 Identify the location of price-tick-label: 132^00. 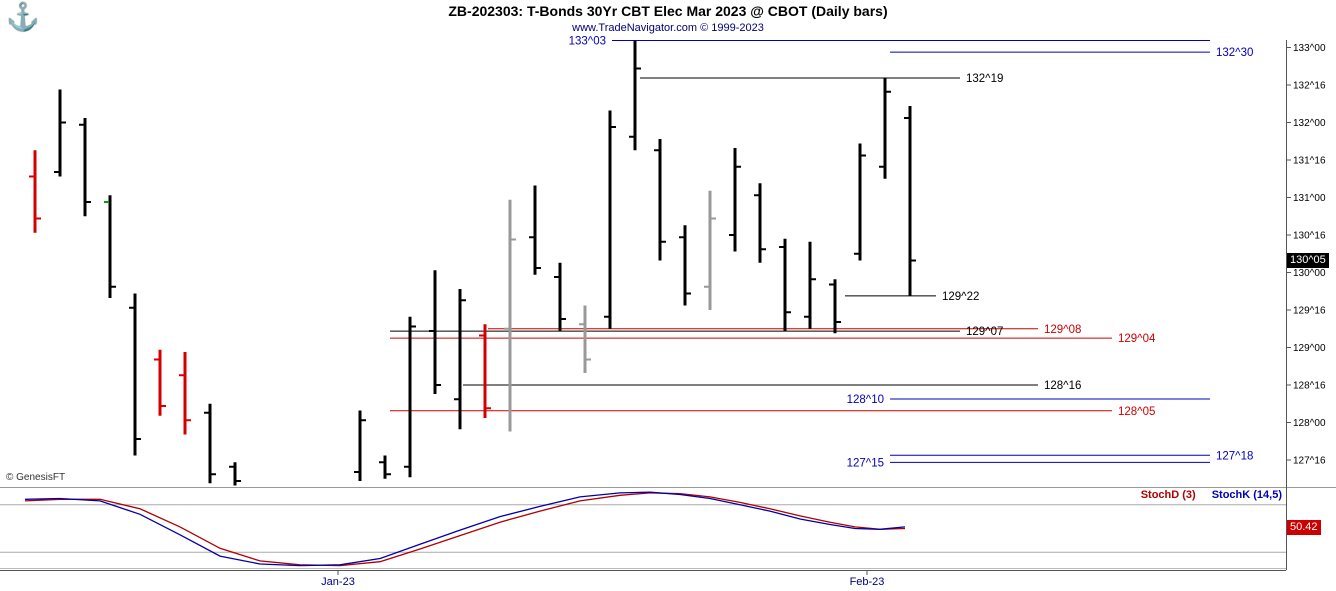
(1309, 123).